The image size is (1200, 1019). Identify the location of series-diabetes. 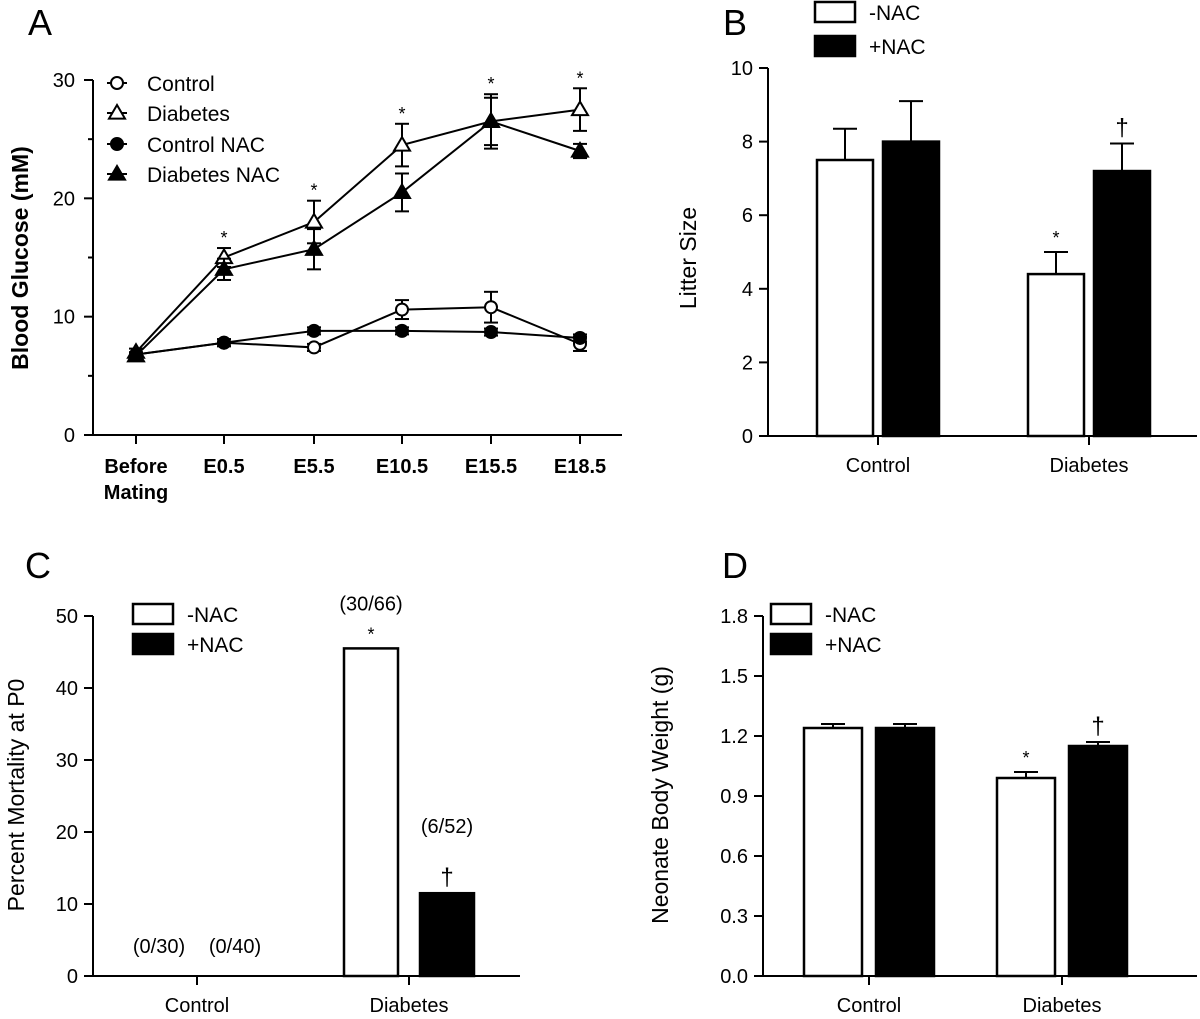
(358, 223).